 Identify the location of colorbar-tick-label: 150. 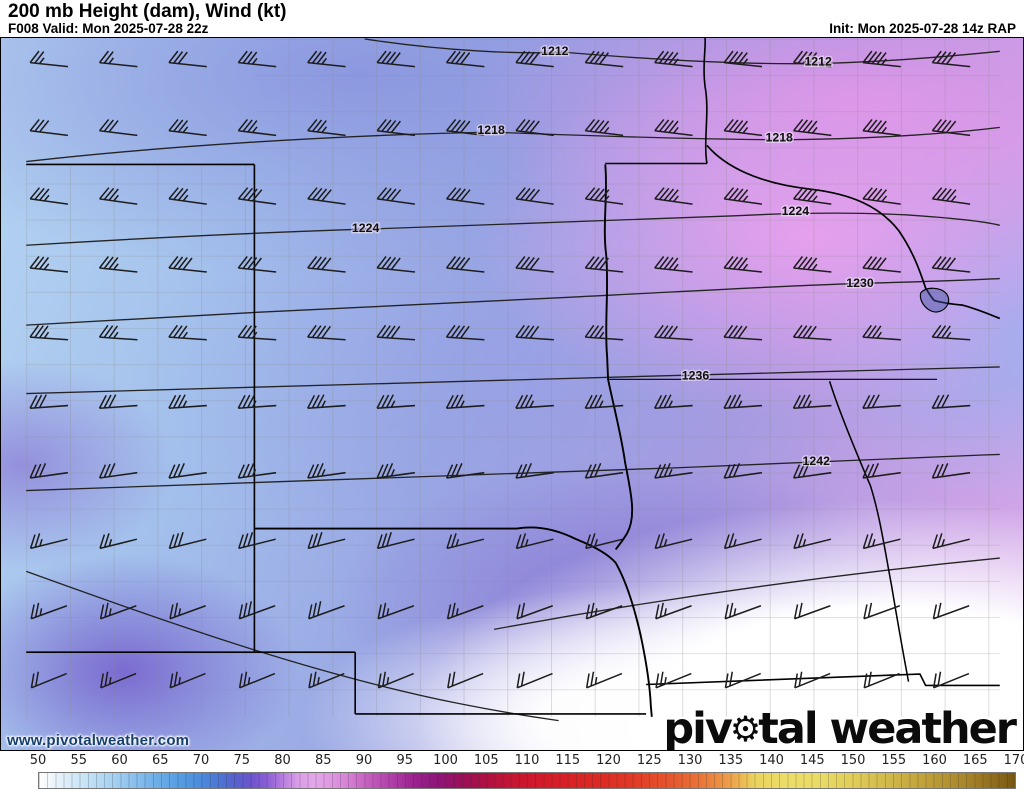
(853, 760).